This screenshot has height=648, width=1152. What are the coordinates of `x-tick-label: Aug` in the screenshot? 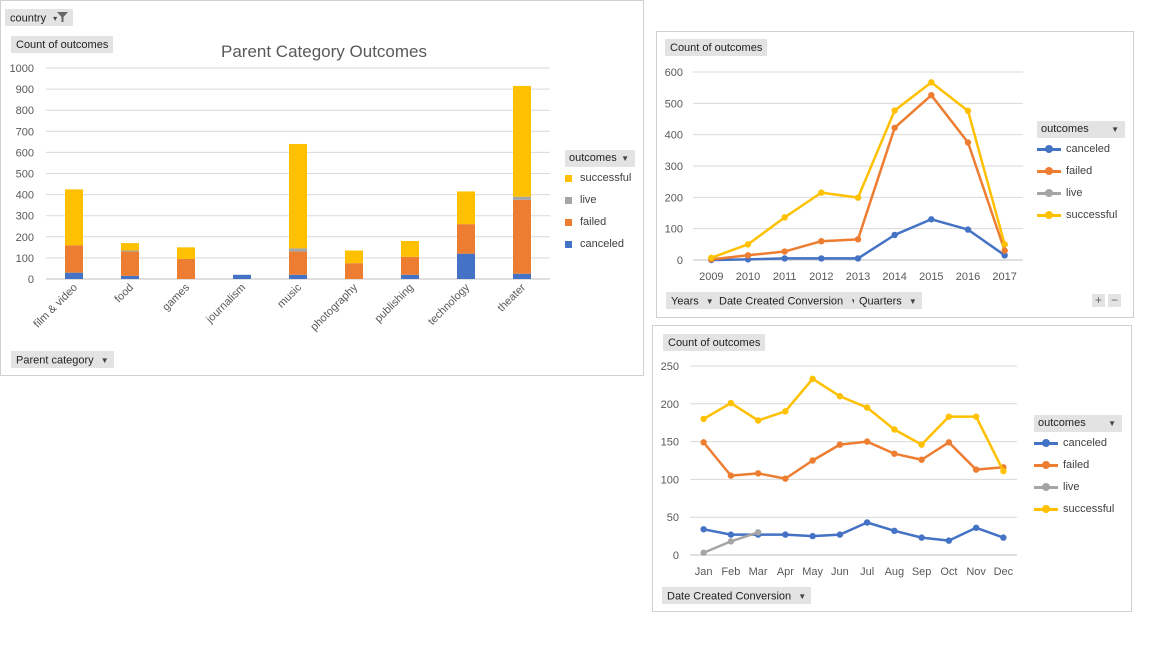 It's located at (895, 572).